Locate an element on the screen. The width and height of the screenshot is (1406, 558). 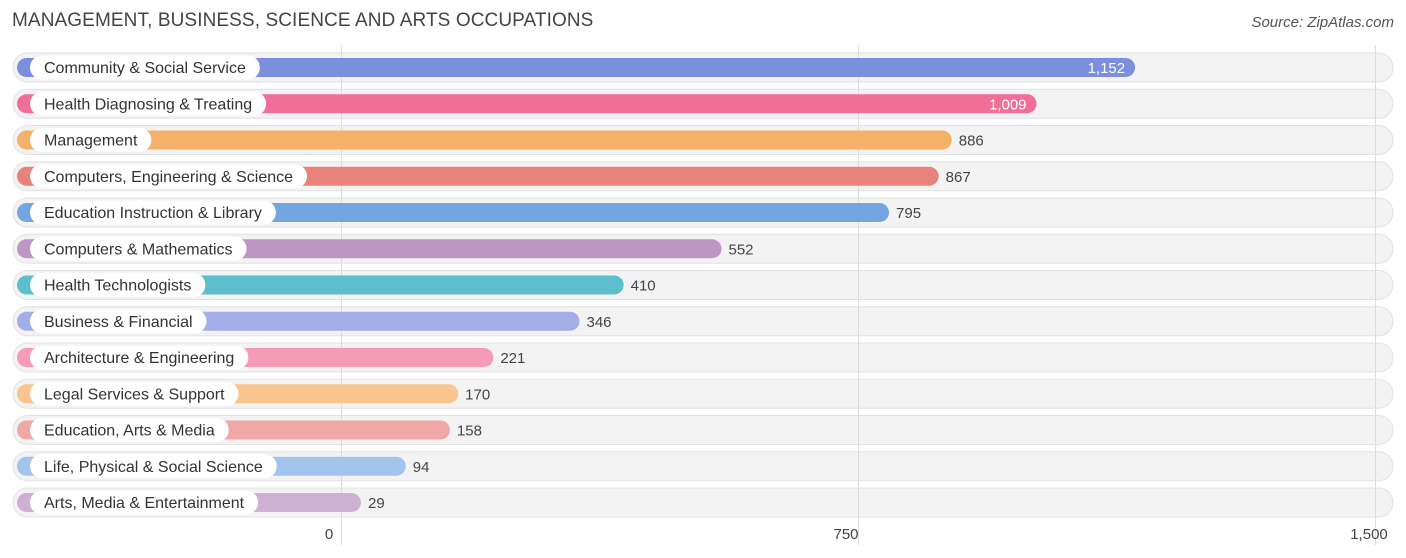
x-axis: 0 750 1,500 is located at coordinates (856, 534).